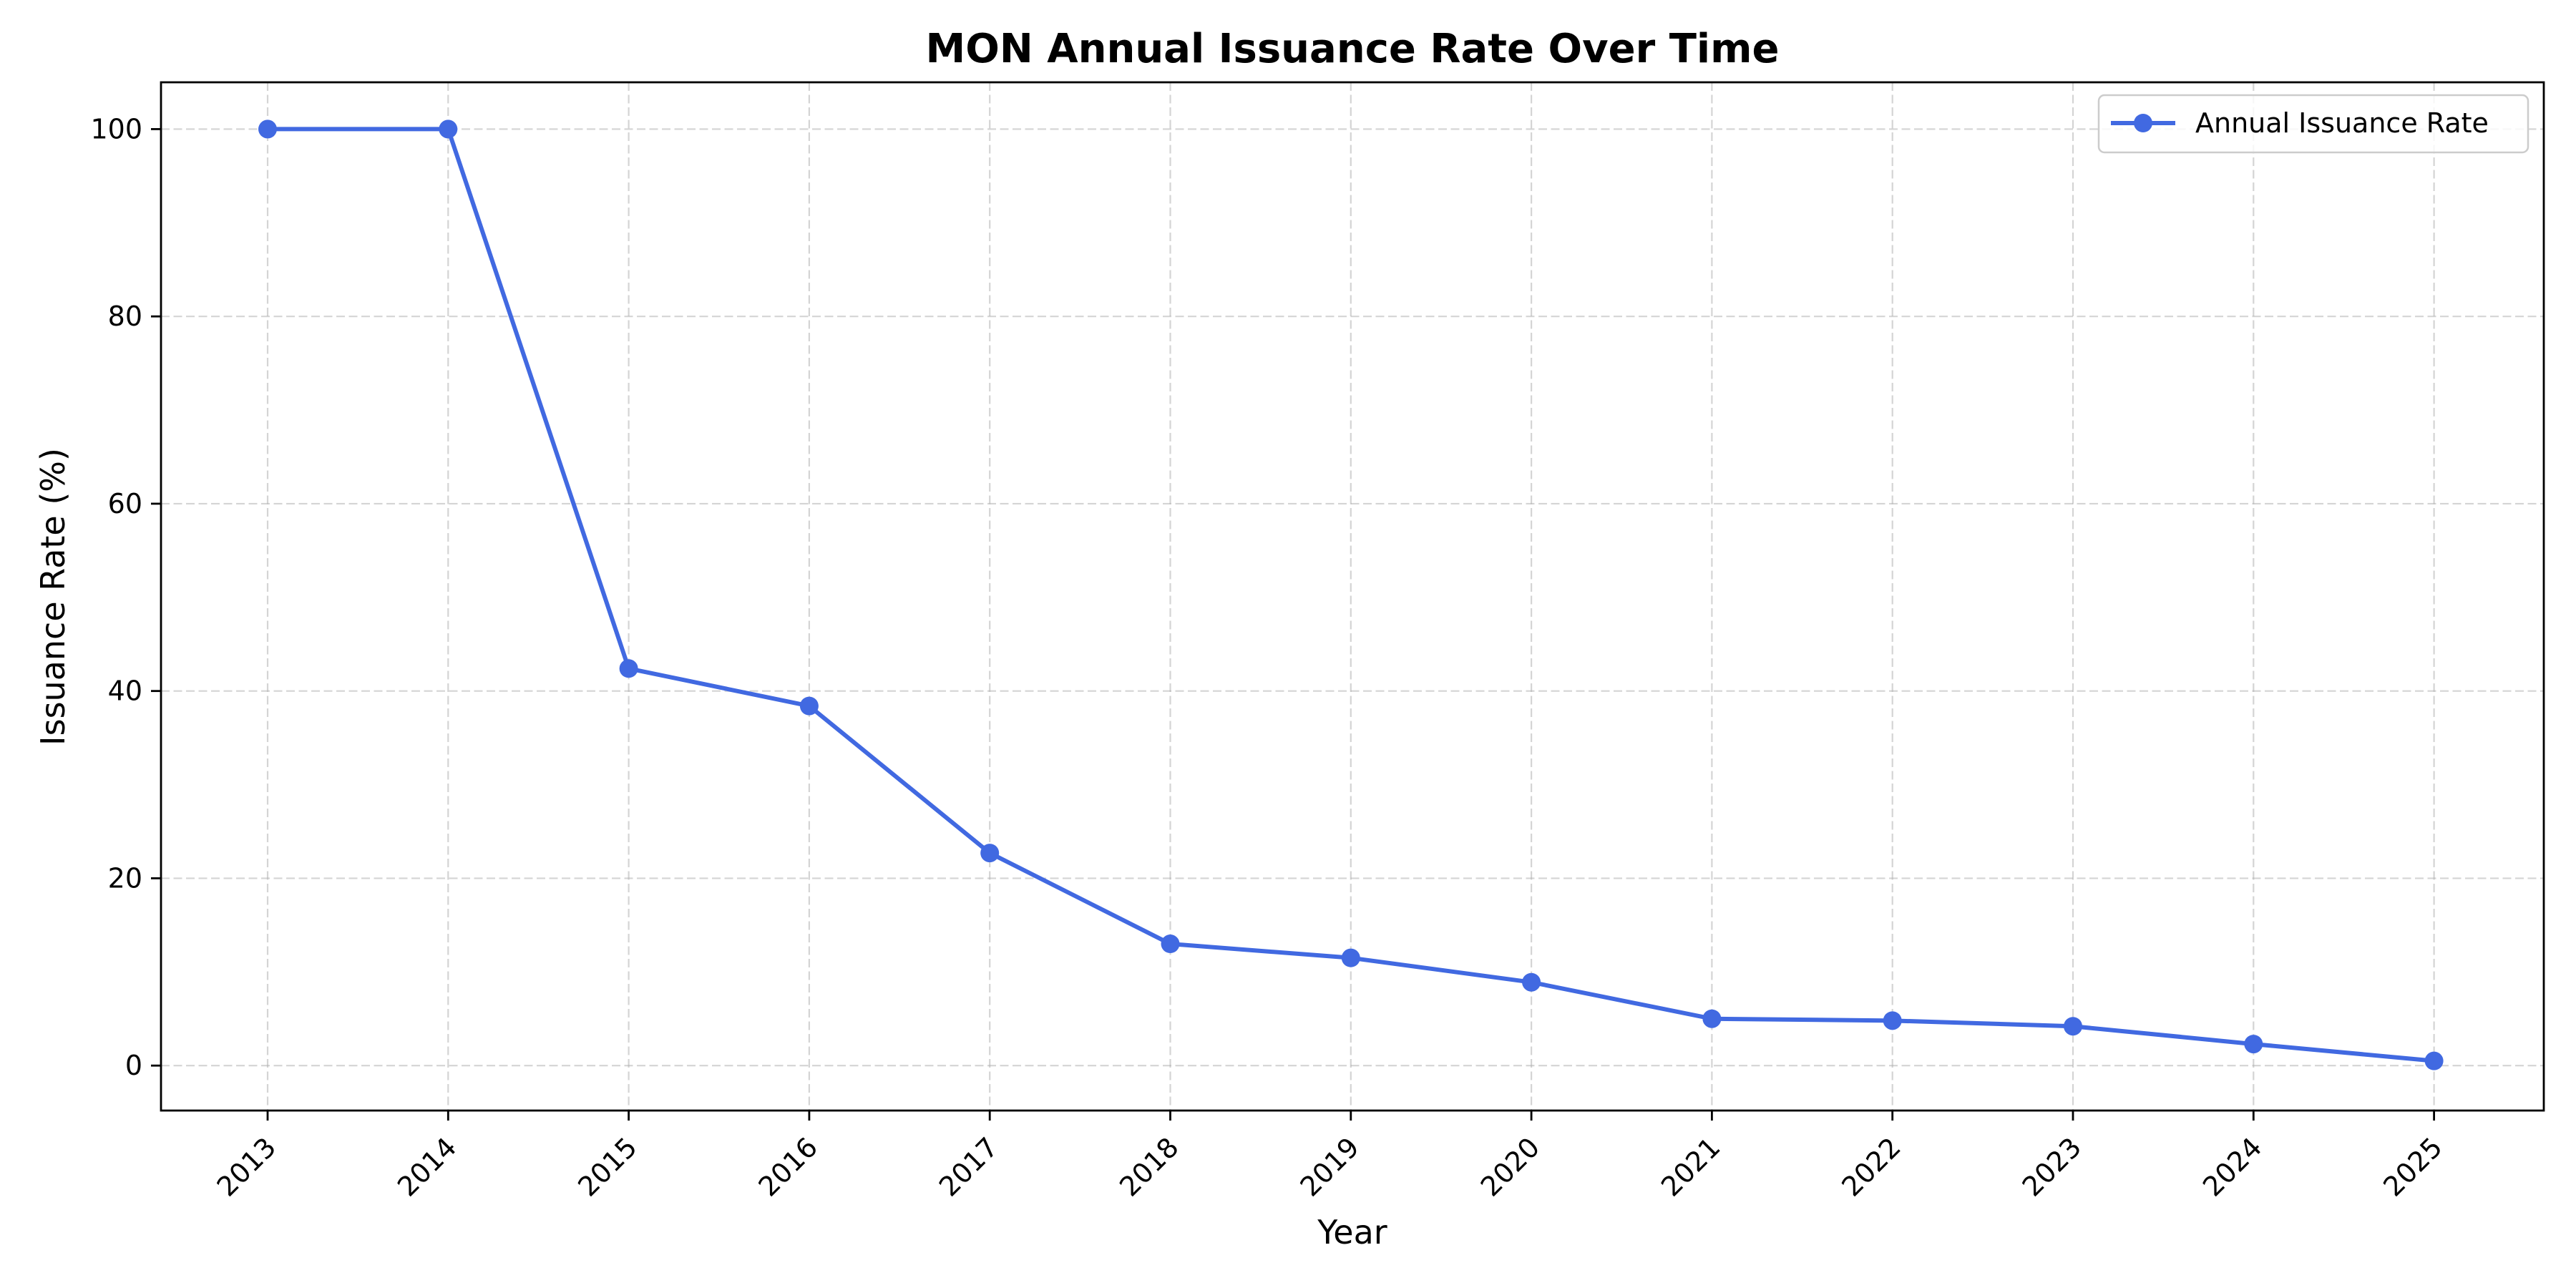 Image resolution: width=2576 pixels, height=1288 pixels. Describe the element at coordinates (125, 597) in the screenshot. I see `y-axis: 0 20 40 60 80 100` at that location.